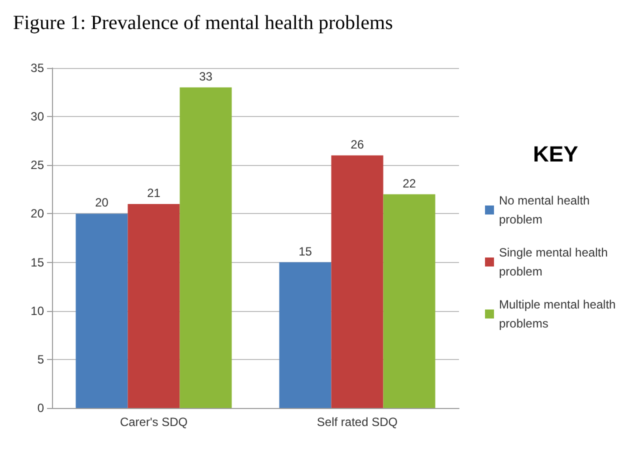 The image size is (637, 466). What do you see at coordinates (556, 154) in the screenshot?
I see `legend-title: KEY` at bounding box center [556, 154].